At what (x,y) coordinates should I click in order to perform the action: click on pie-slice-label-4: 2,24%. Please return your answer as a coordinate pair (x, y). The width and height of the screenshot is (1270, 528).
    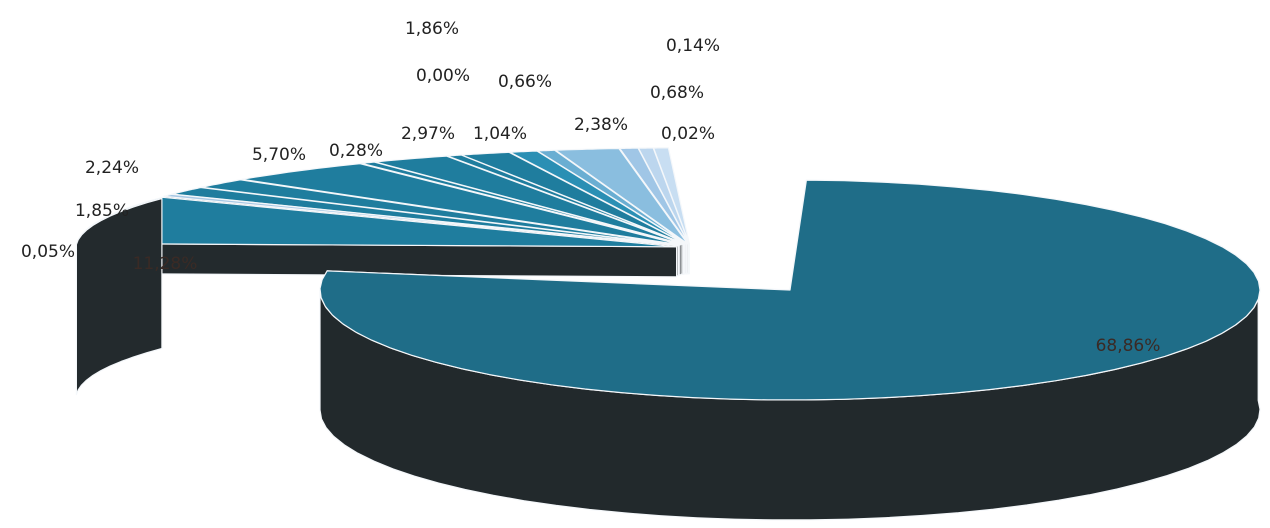
    Looking at the image, I should click on (112, 168).